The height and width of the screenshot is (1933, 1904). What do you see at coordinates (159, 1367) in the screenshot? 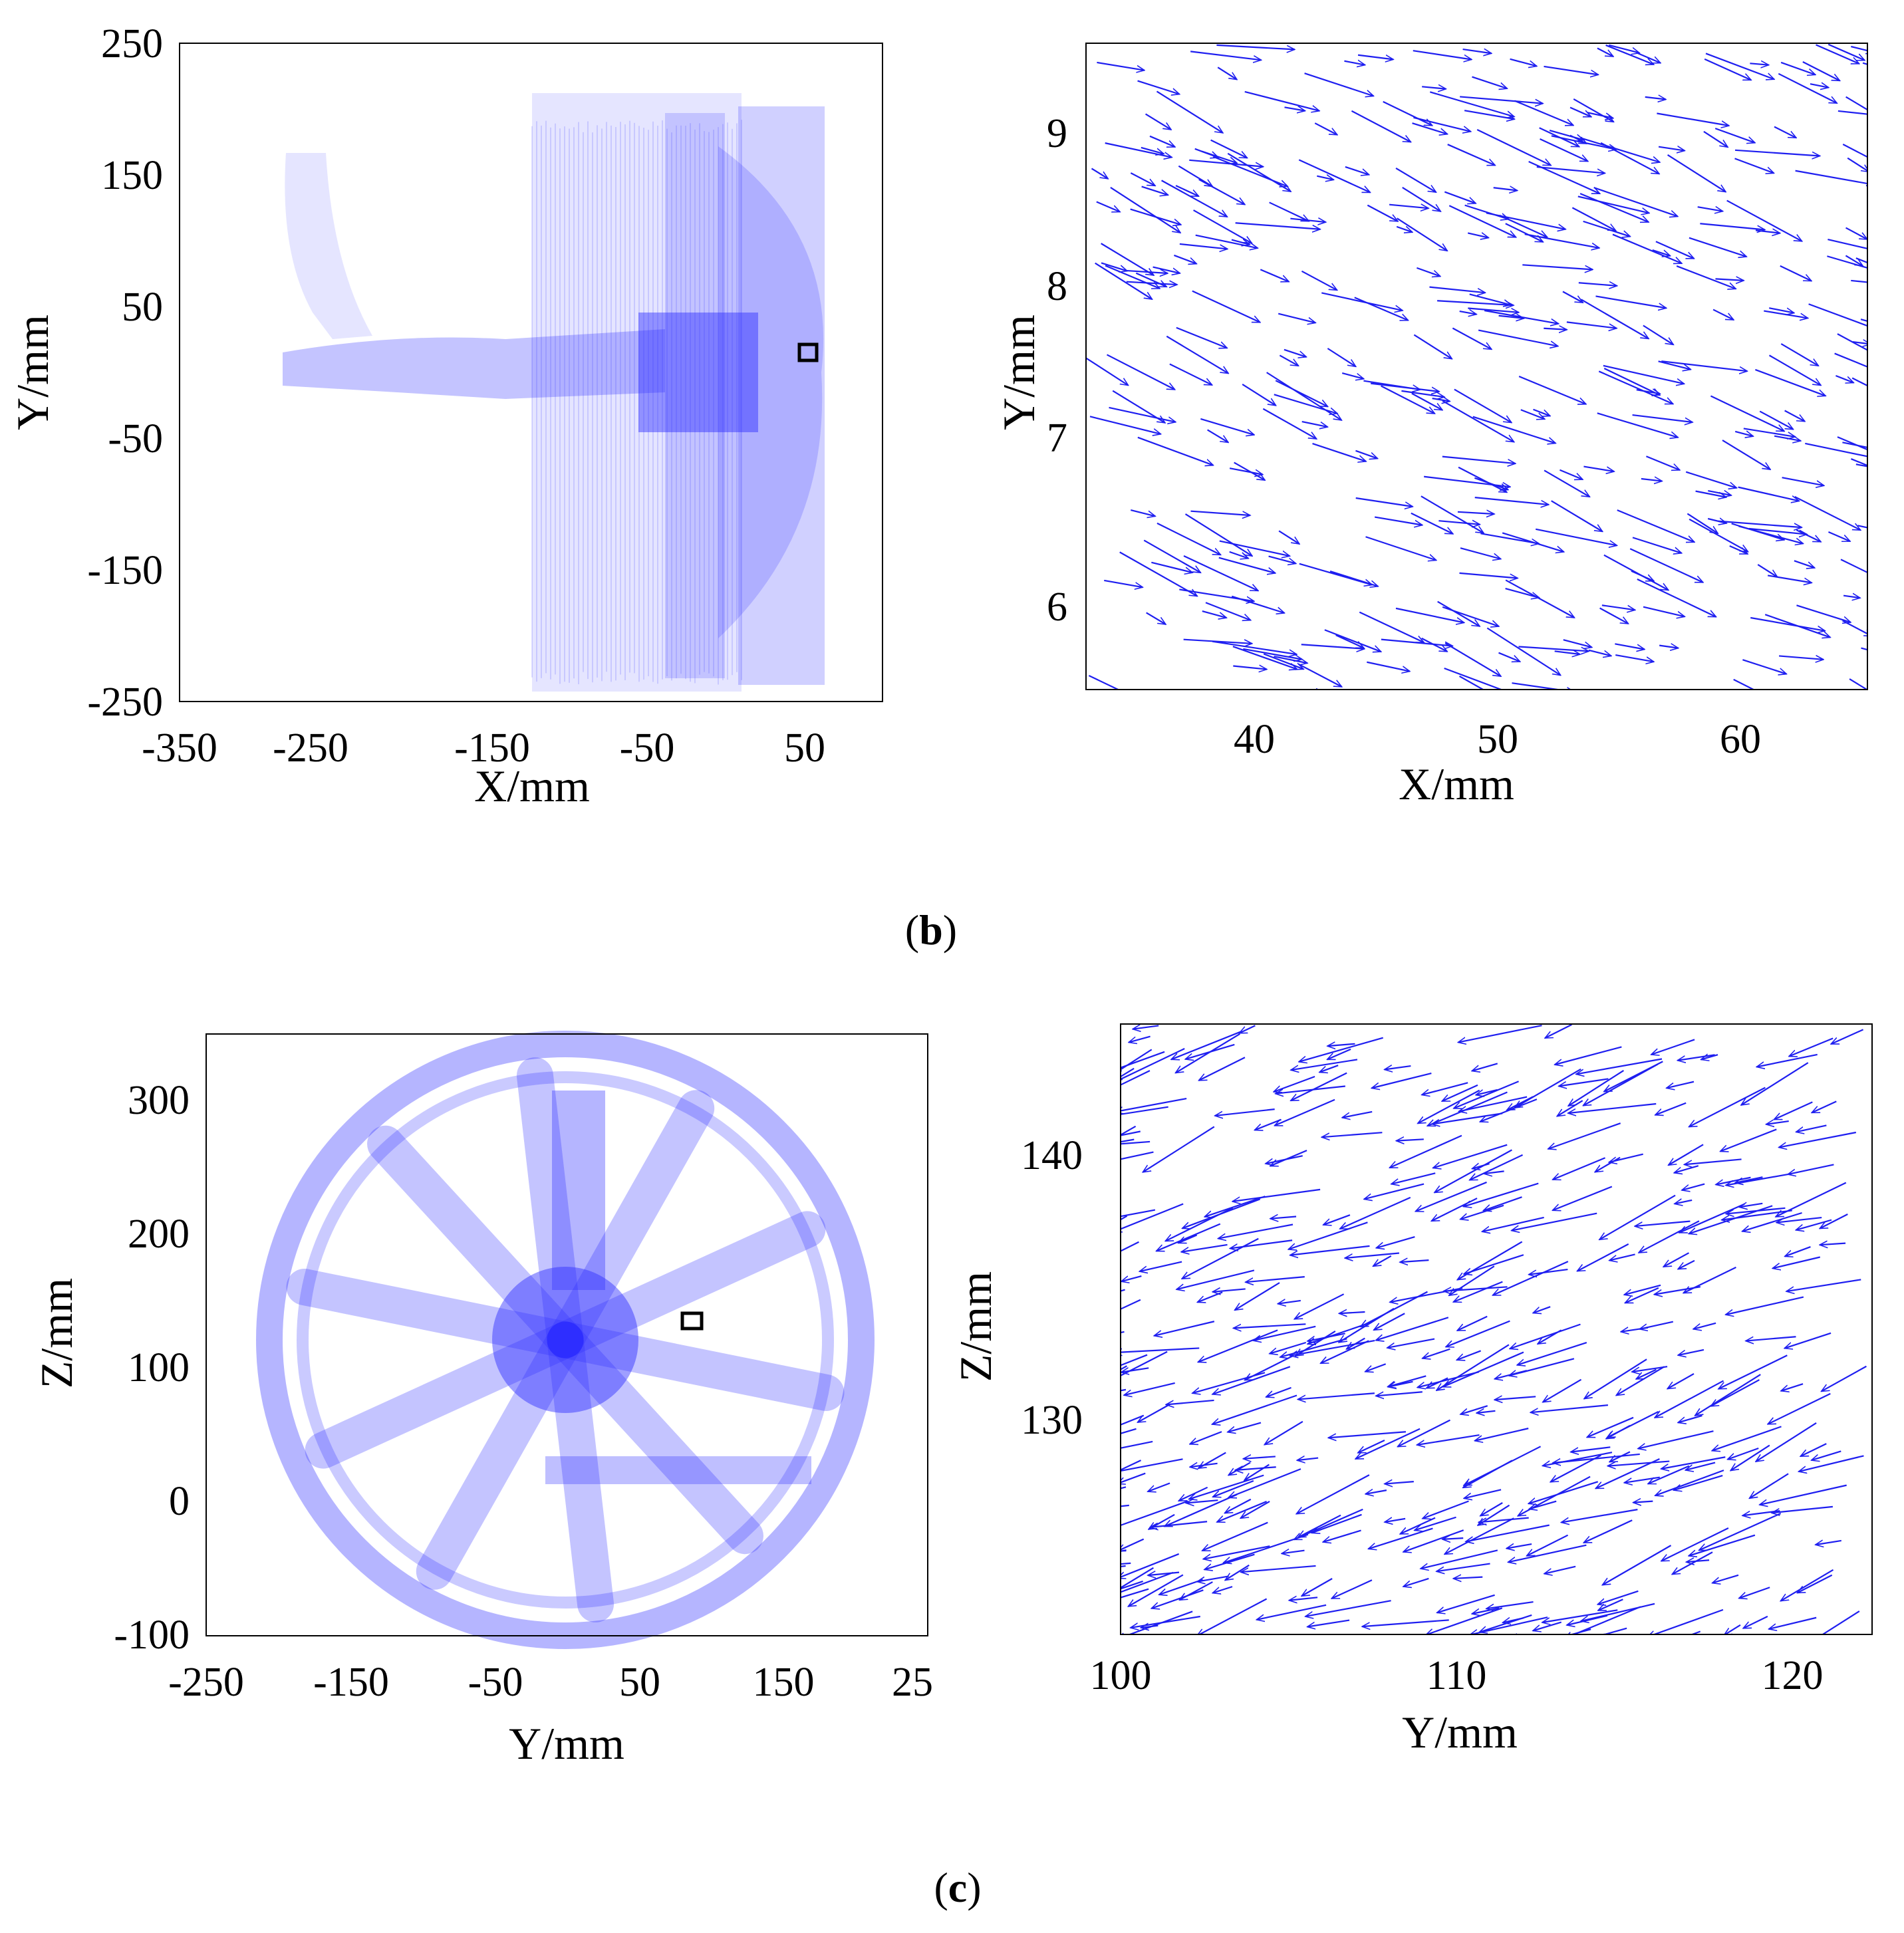
I see `tick-label: 100` at bounding box center [159, 1367].